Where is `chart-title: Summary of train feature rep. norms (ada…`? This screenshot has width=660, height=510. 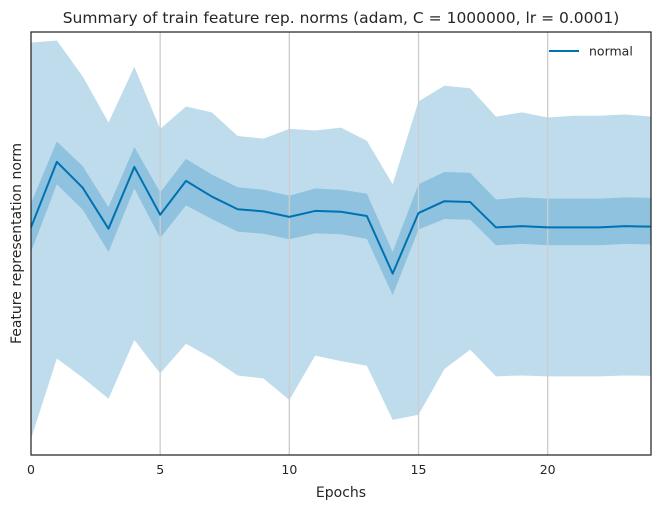 chart-title: Summary of train feature rep. norms (ada… is located at coordinates (341, 18).